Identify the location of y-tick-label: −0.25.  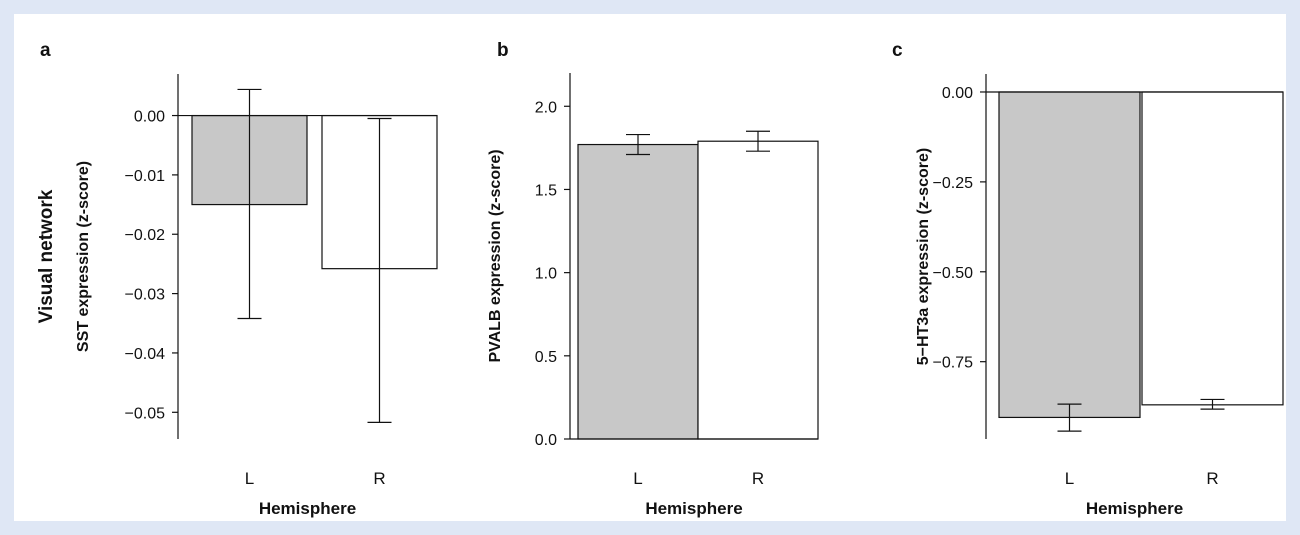
(953, 183).